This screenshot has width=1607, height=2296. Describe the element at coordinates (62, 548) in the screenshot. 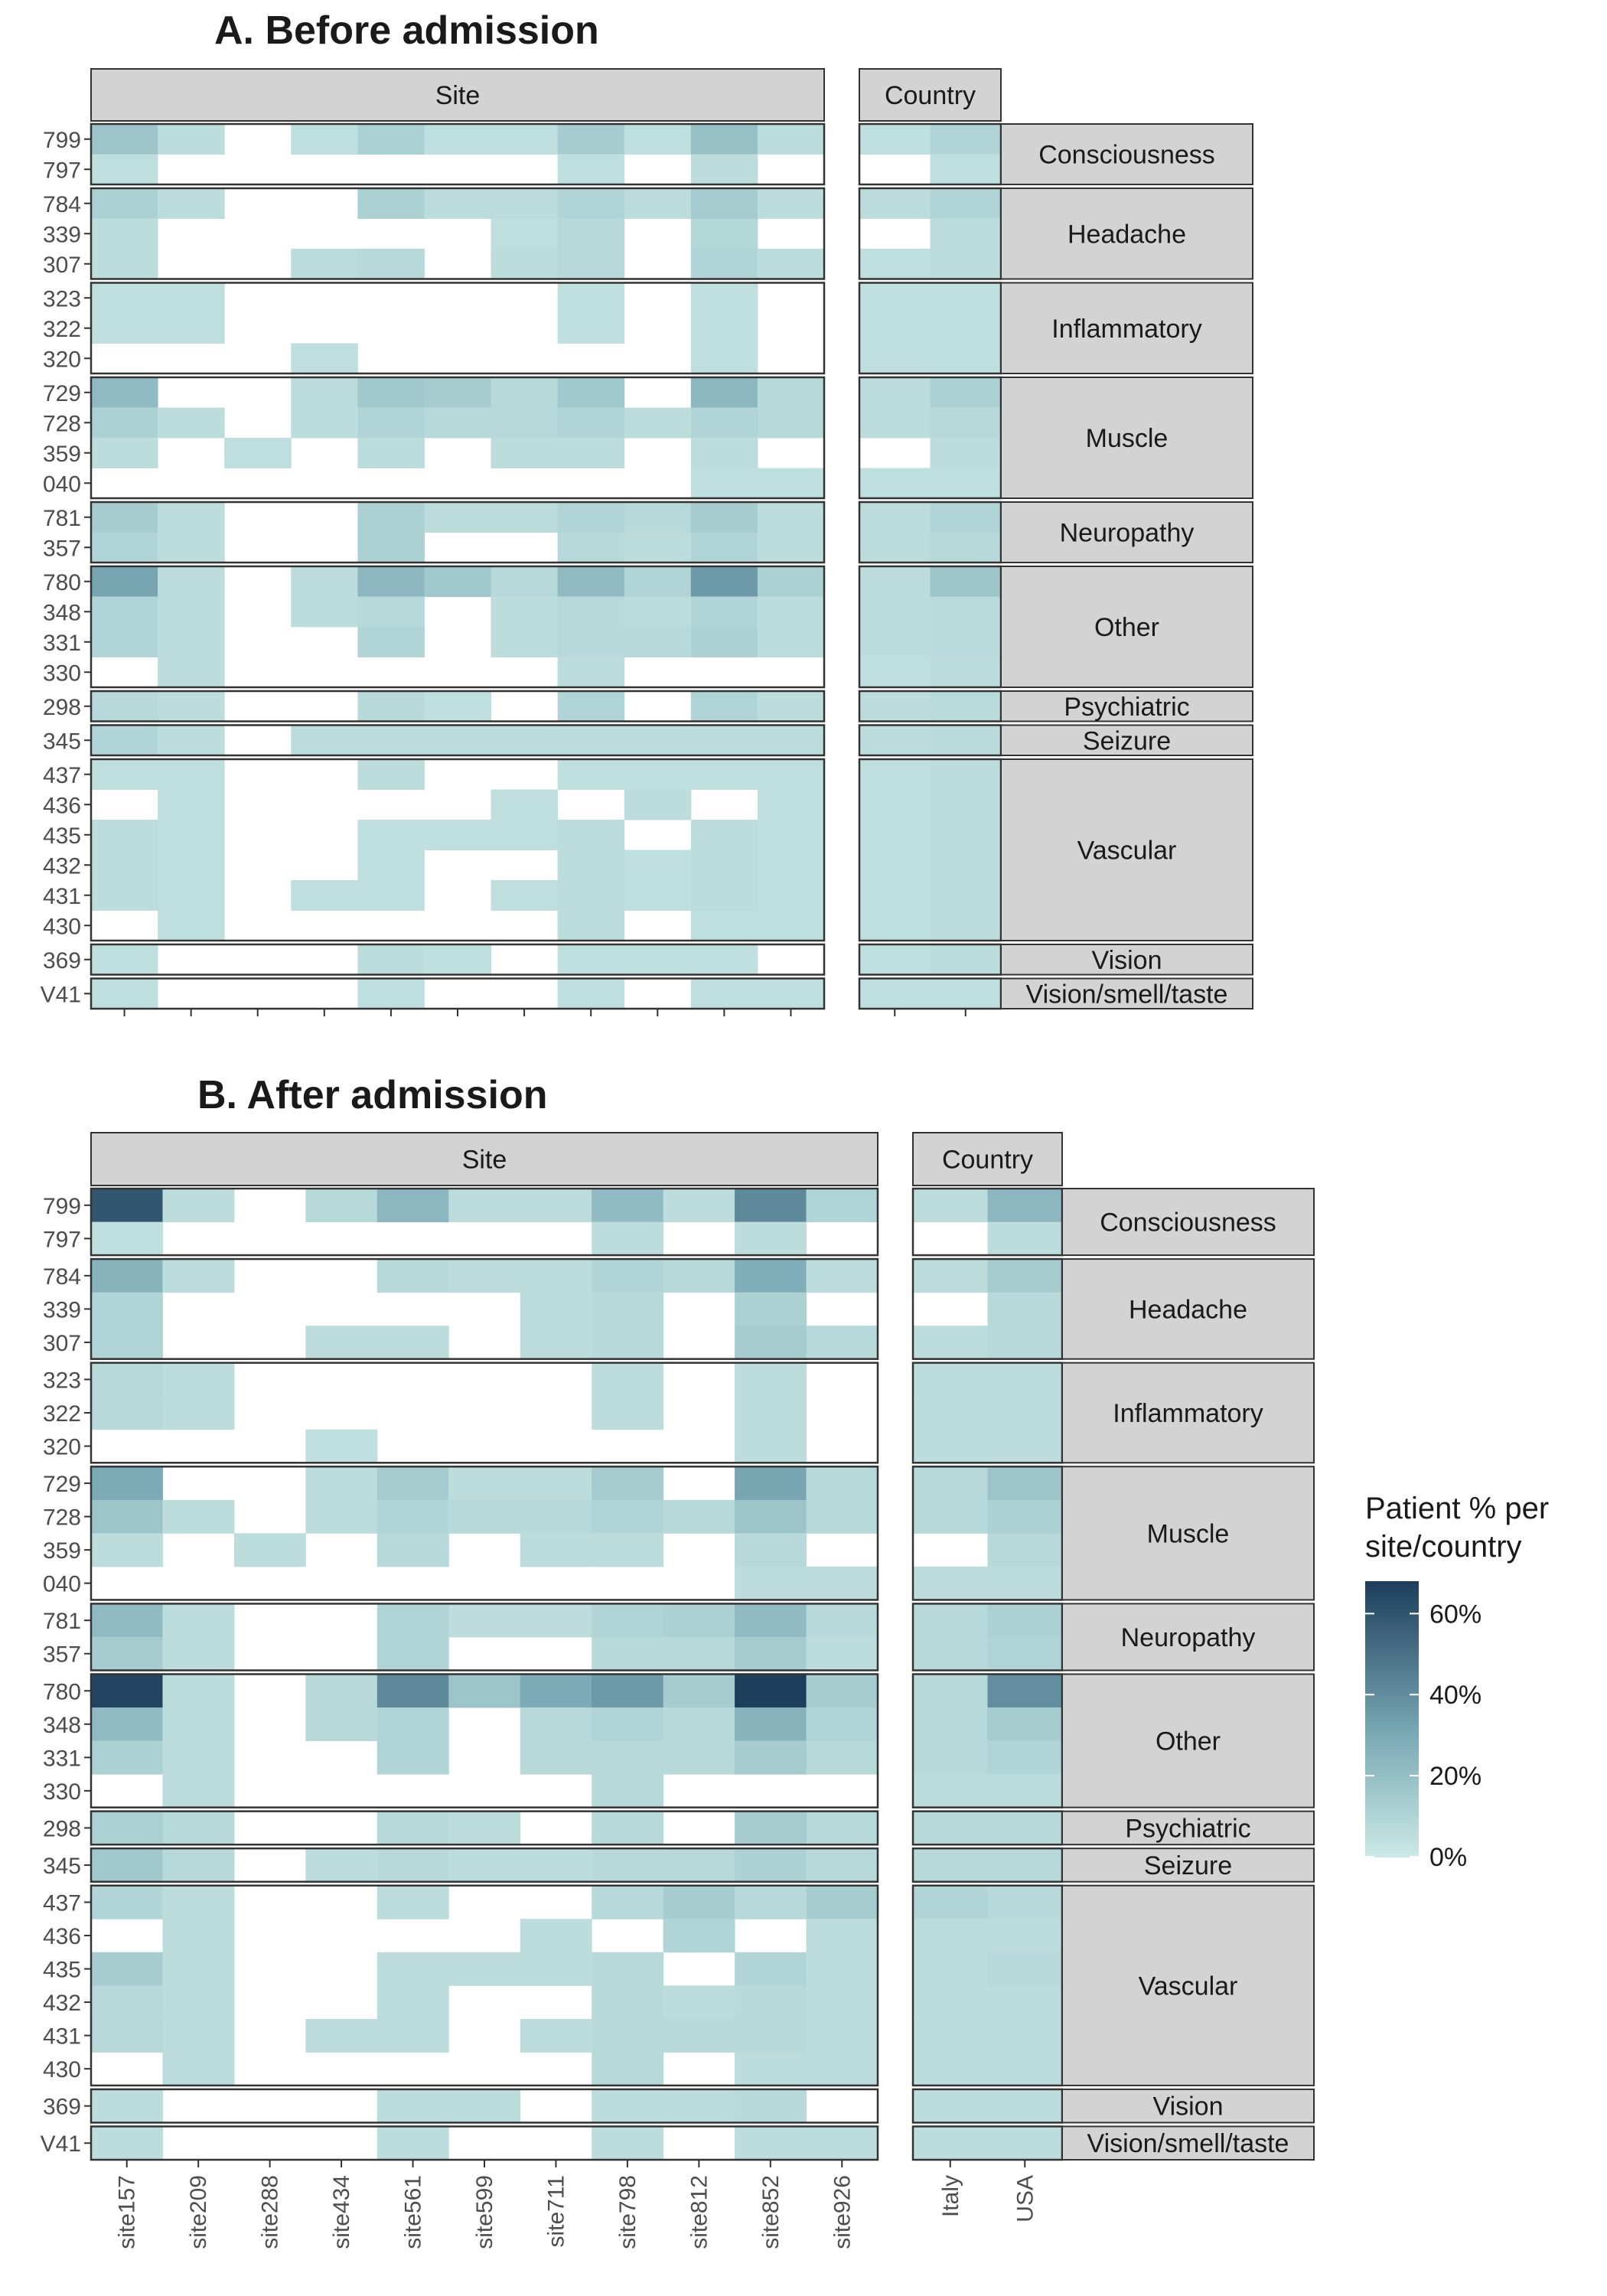

I see `row-label-357: 357` at that location.